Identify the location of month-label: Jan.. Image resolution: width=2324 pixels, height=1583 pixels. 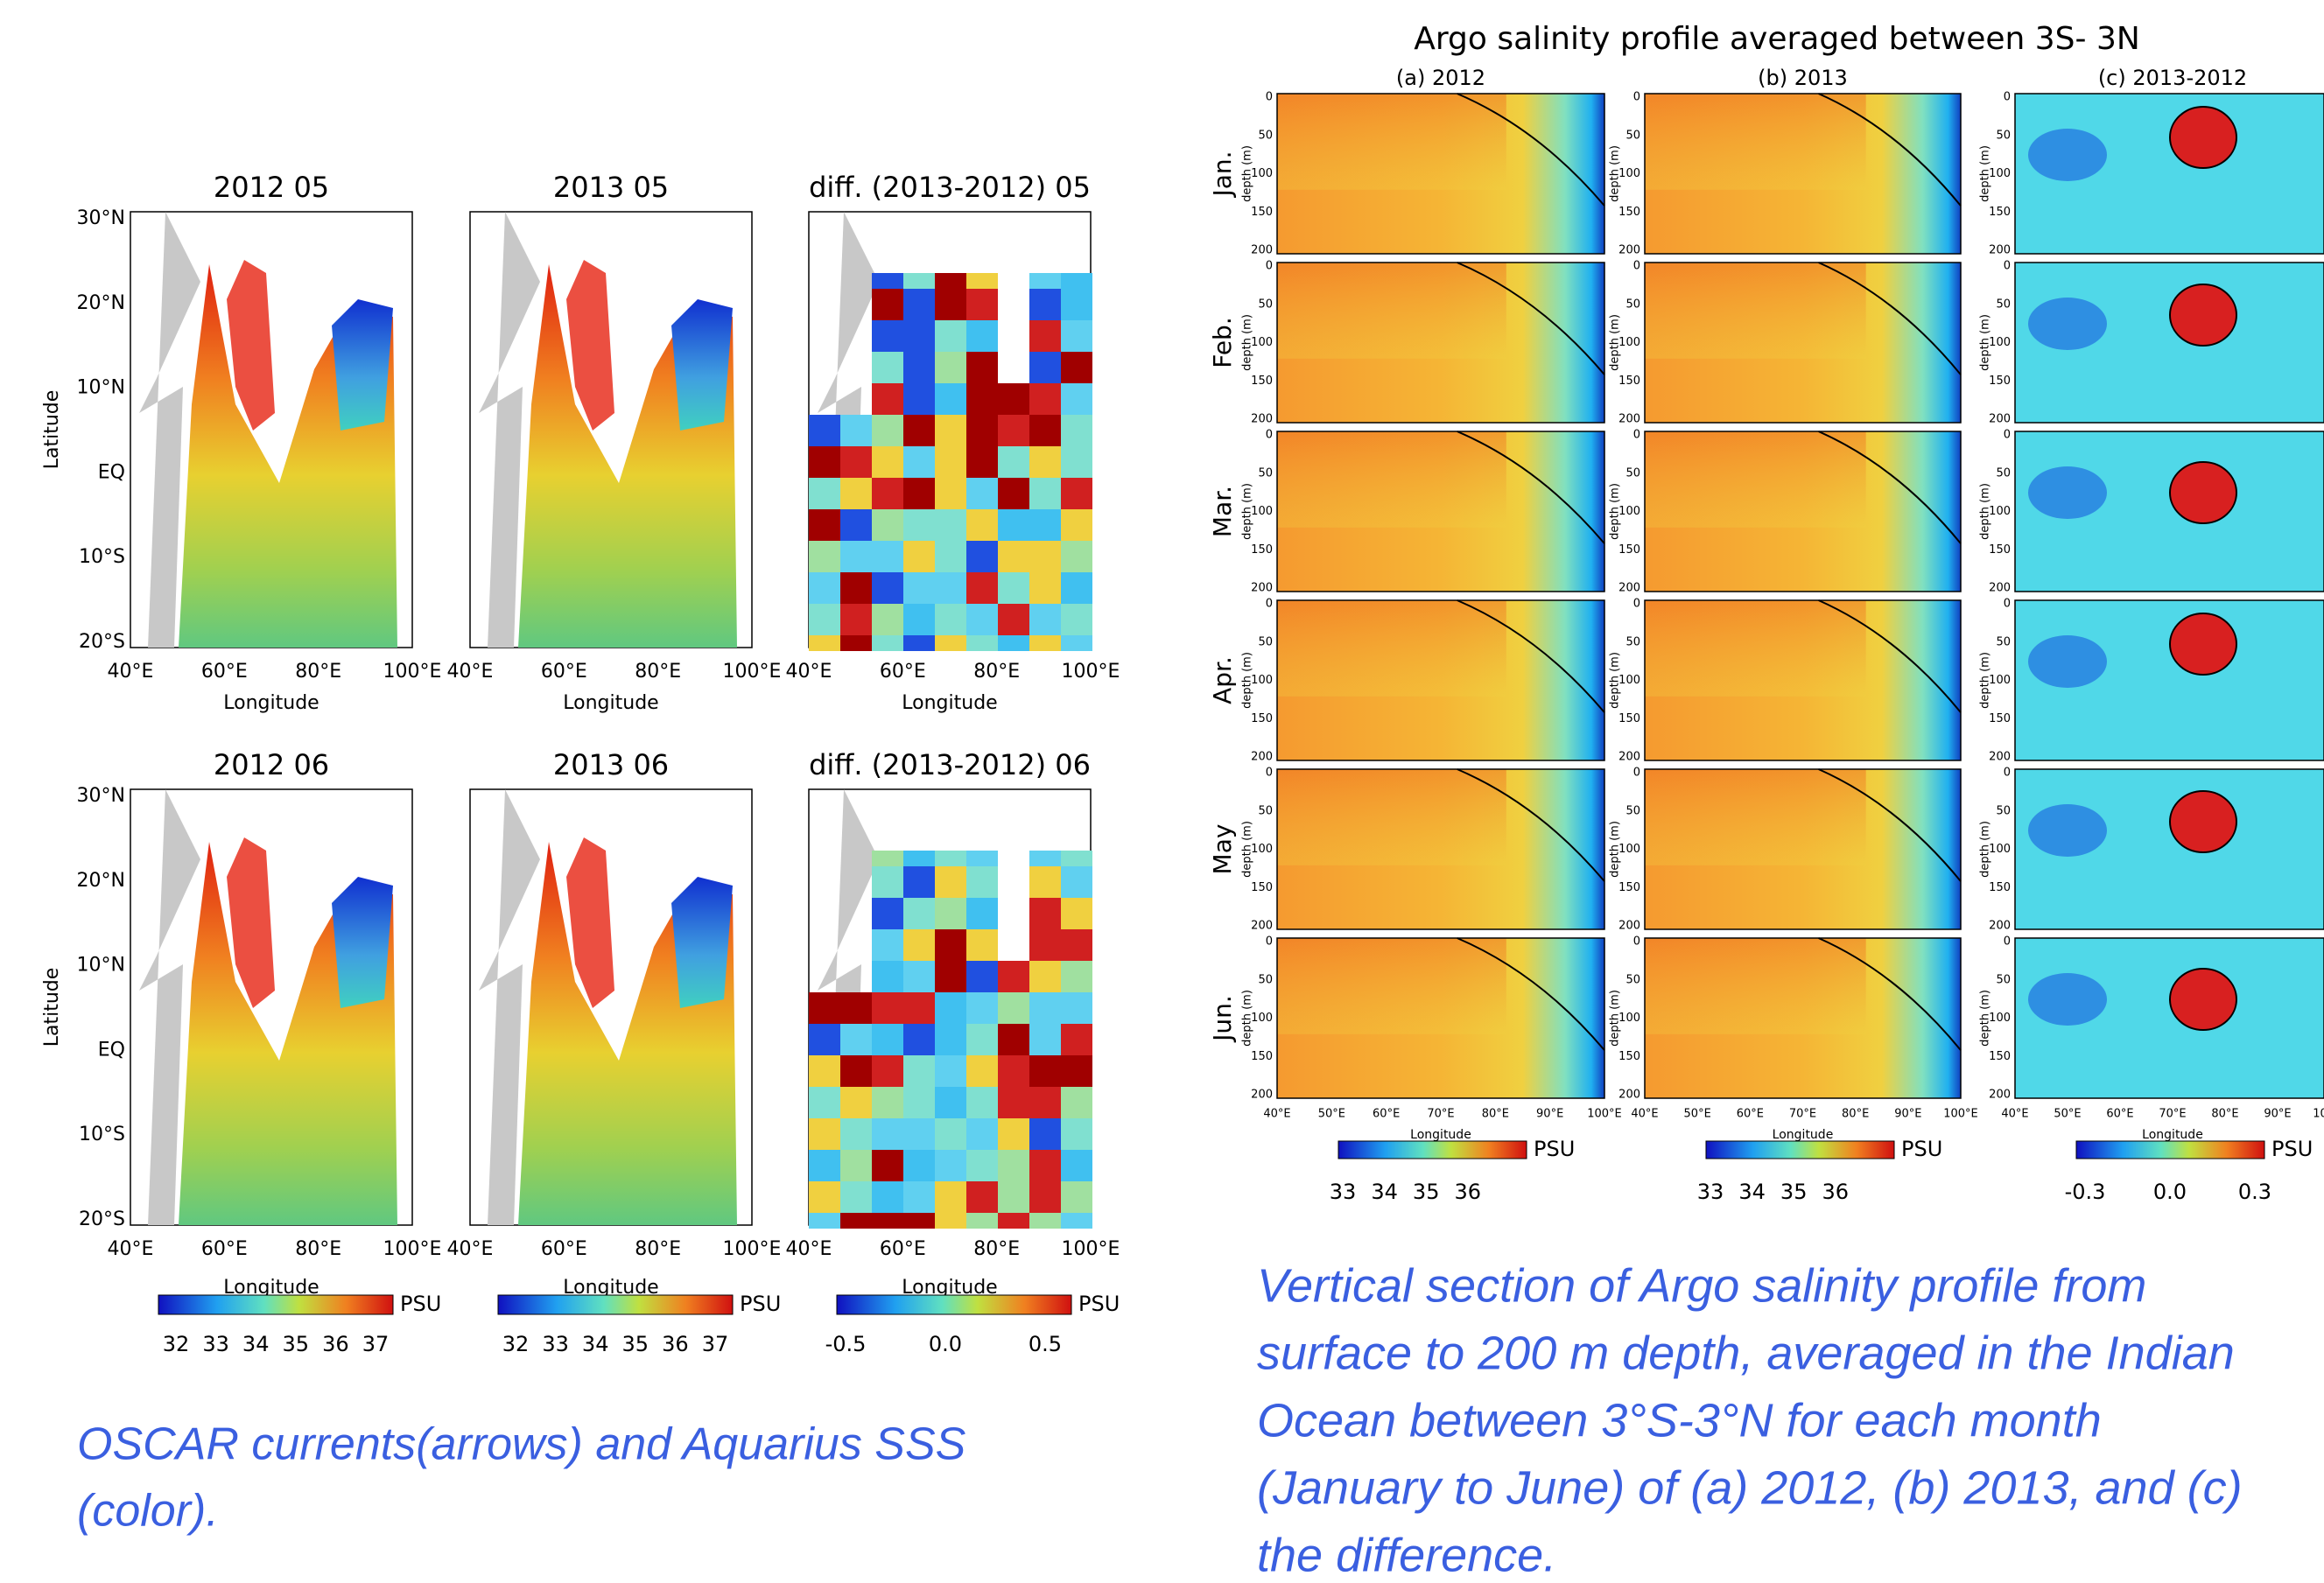
(1223, 174).